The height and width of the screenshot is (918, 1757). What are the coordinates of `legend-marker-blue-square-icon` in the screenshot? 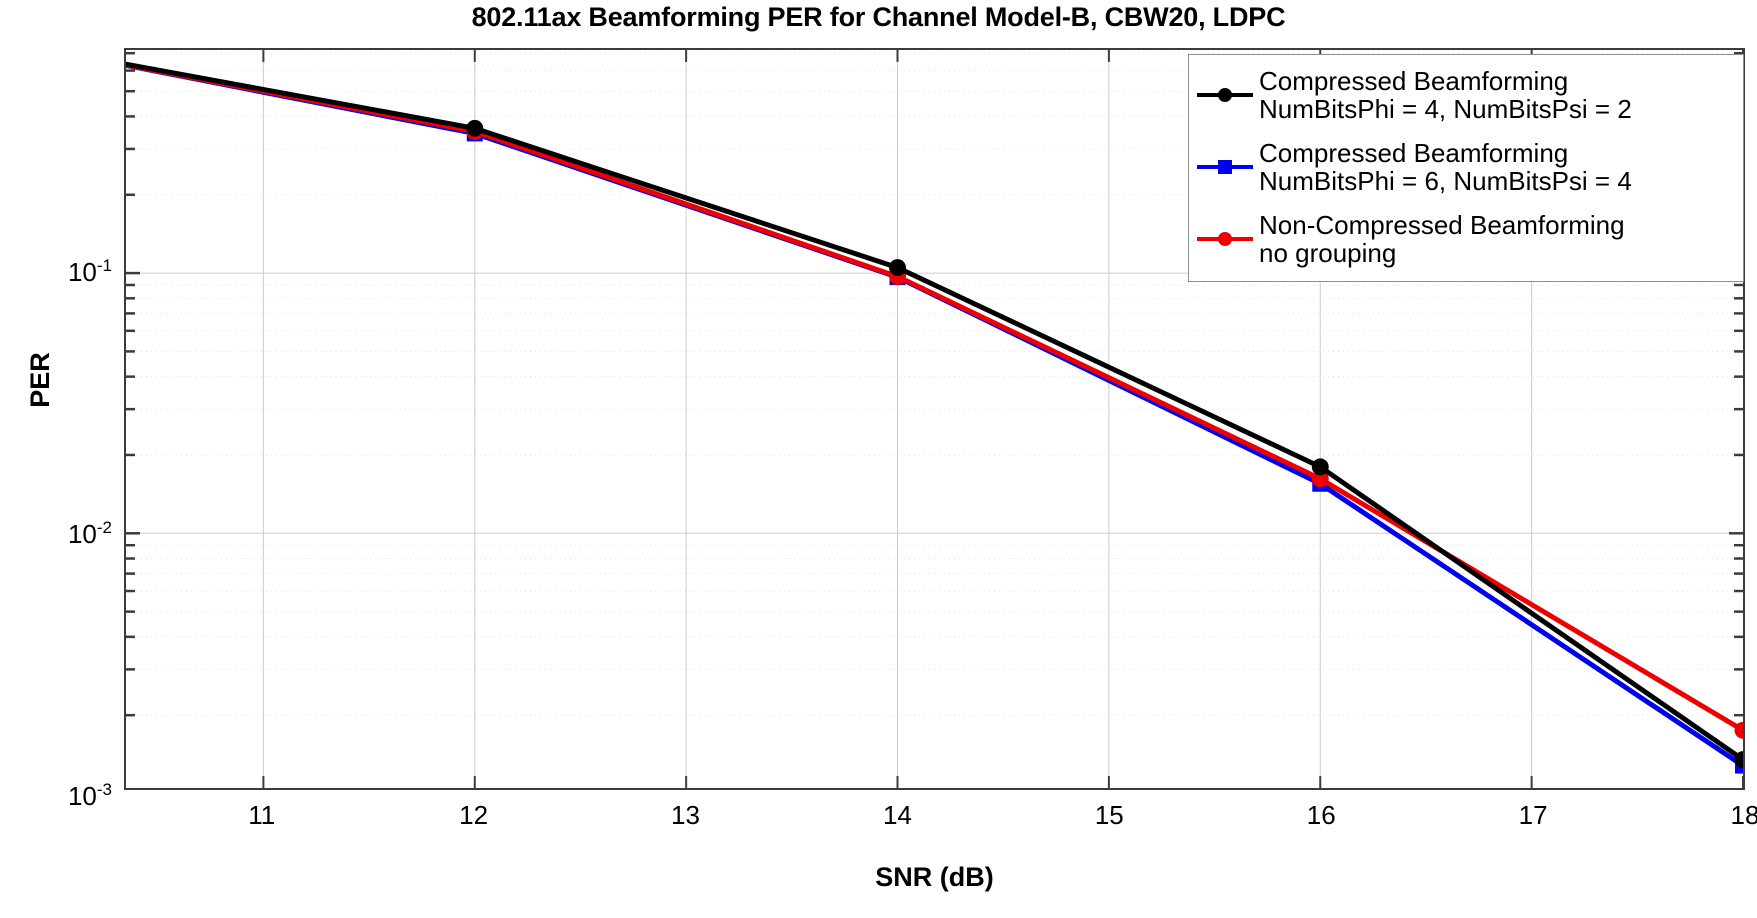 It's located at (1225, 167).